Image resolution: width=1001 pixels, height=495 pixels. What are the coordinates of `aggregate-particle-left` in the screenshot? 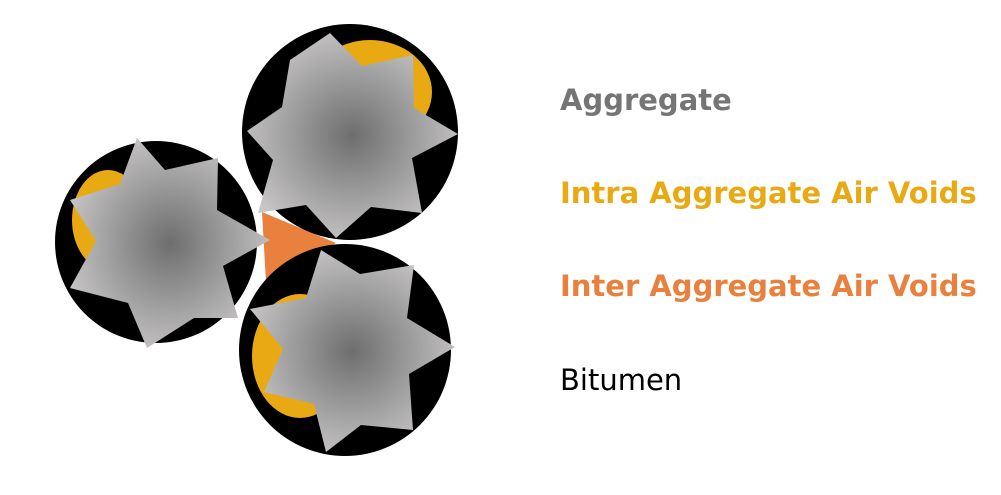 It's located at (162, 243).